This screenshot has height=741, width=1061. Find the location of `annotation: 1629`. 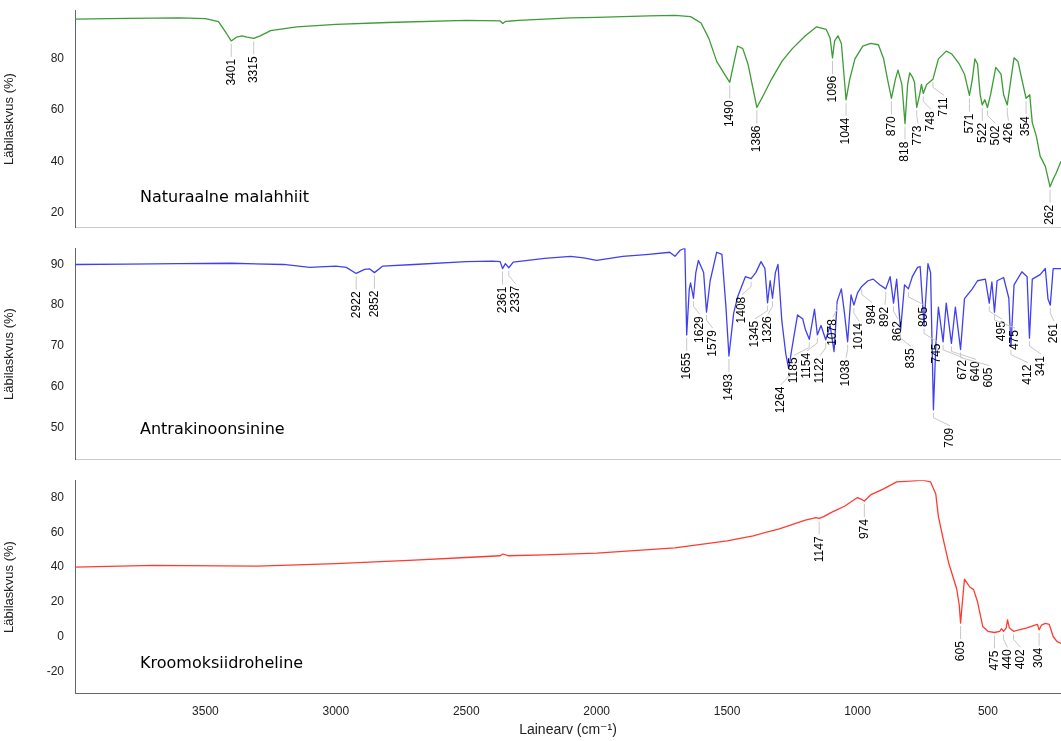

annotation: 1629 is located at coordinates (699, 329).